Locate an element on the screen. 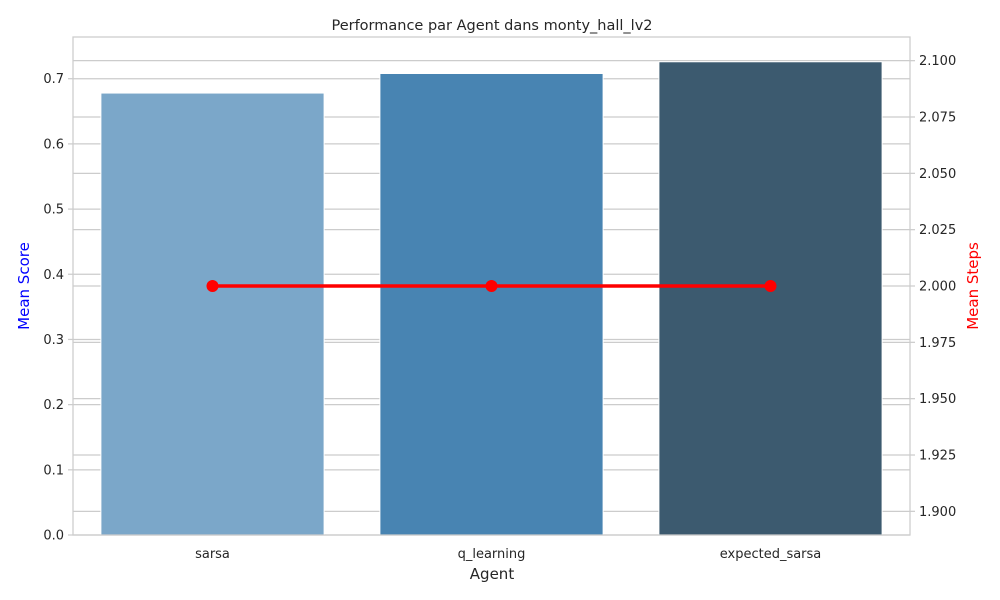 Image resolution: width=1000 pixels, height=600 pixels. y-tick-label-left: 0.5 is located at coordinates (53, 210).